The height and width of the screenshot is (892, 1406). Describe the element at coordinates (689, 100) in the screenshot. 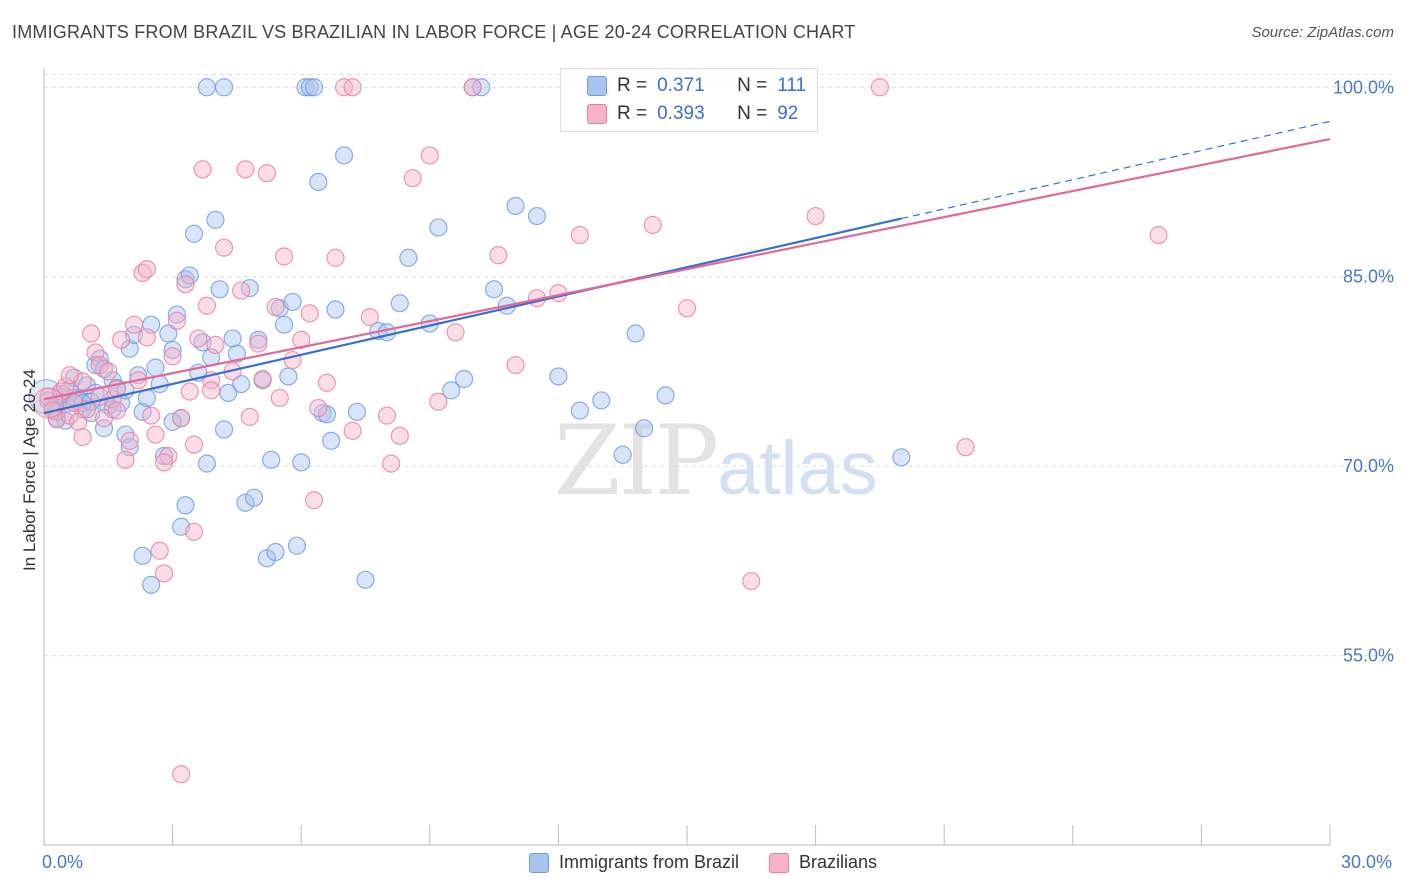

I see `stats-legend: R = 0.371 N = 111 R = 0.393 N = 92` at that location.